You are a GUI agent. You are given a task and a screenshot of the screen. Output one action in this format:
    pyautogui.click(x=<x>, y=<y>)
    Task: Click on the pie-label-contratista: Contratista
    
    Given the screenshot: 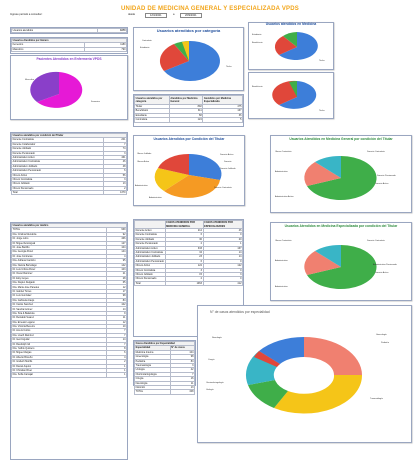 What is the action you would take?
    pyautogui.click(x=147, y=40)
    